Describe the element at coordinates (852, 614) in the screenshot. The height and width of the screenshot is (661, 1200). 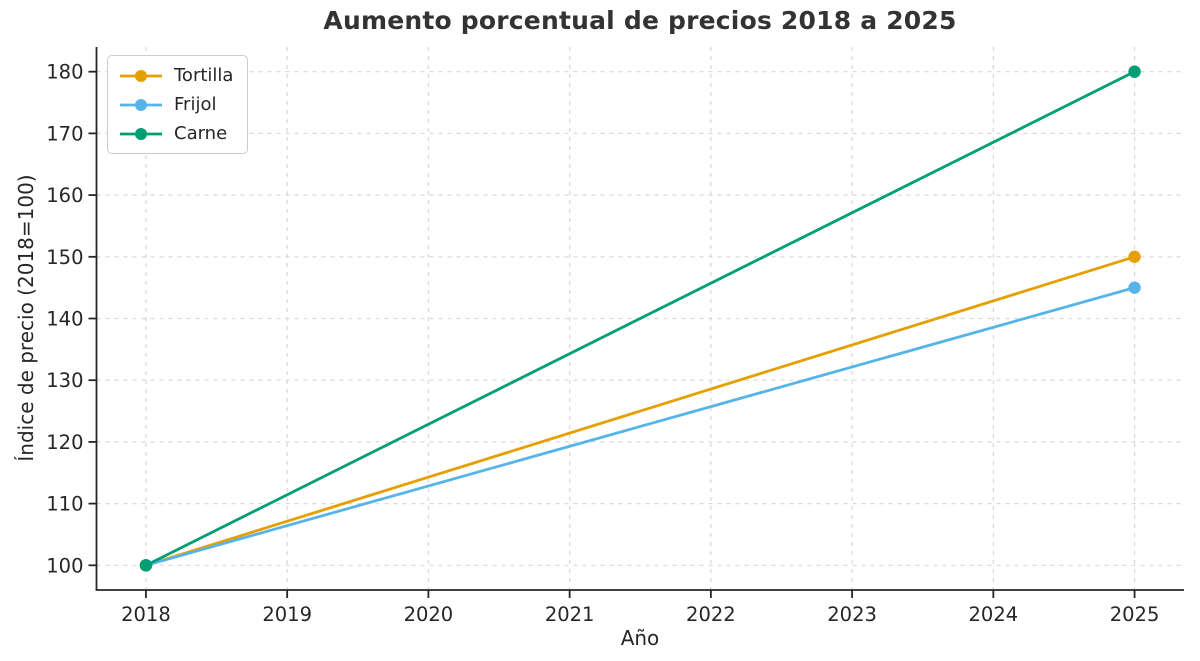
I see `x-tick-label: 2023` at that location.